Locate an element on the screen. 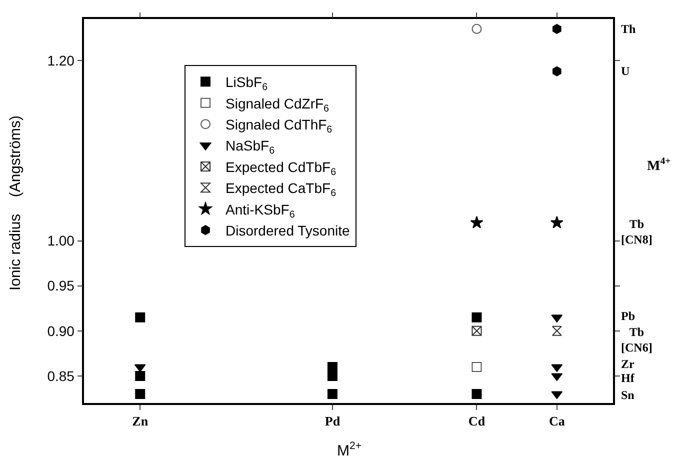 The height and width of the screenshot is (465, 679). x-tick-label: Zn is located at coordinates (140, 420).